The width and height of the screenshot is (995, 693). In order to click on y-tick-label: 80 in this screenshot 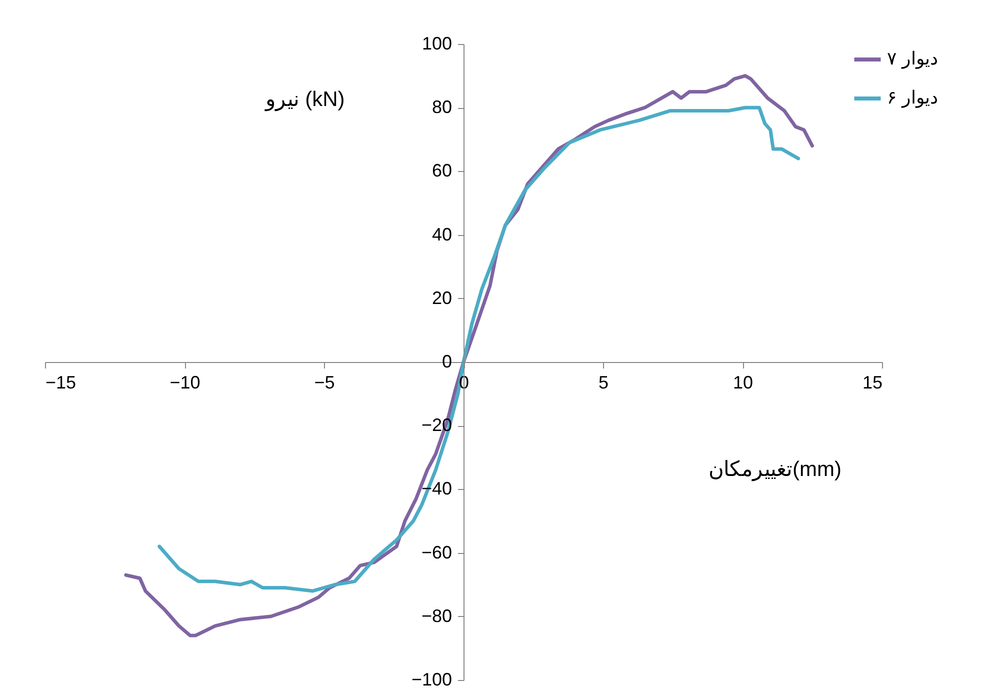, I will do `click(442, 107)`.